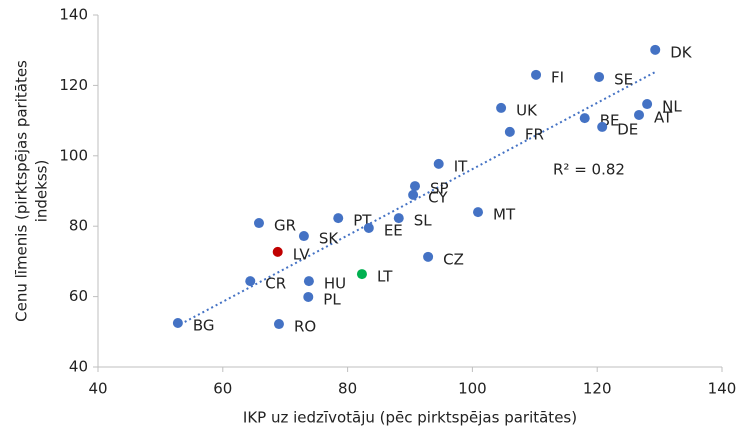 Image resolution: width=750 pixels, height=435 pixels. I want to click on y-axis-label: Cenu līmenis (pirktspējas paritātes, so click(22, 191).